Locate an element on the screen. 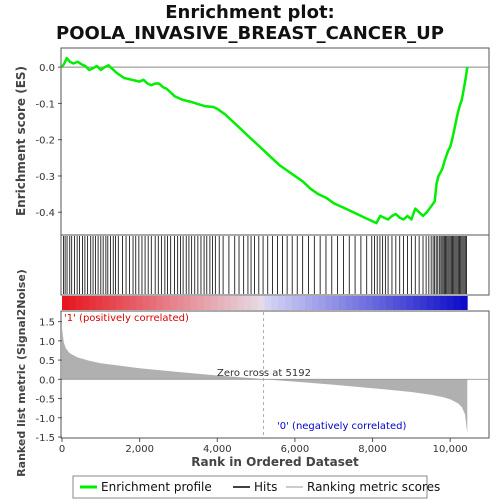  es-y-tick-label: -0.3 is located at coordinates (45, 177).